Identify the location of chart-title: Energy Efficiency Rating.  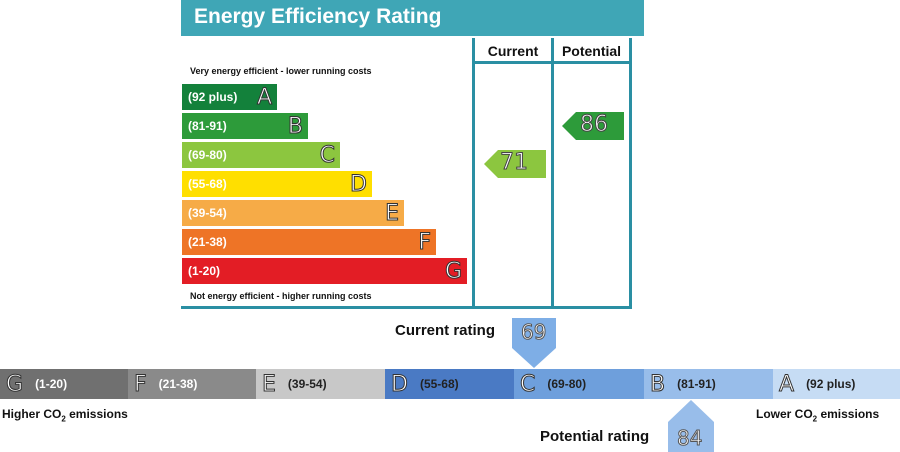
(318, 16).